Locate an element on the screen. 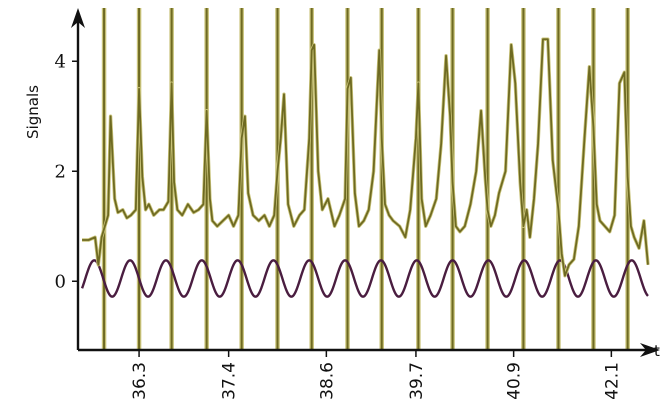 Image resolution: width=662 pixels, height=400 pixels. x-axis-arrow-icon is located at coordinates (650, 350).